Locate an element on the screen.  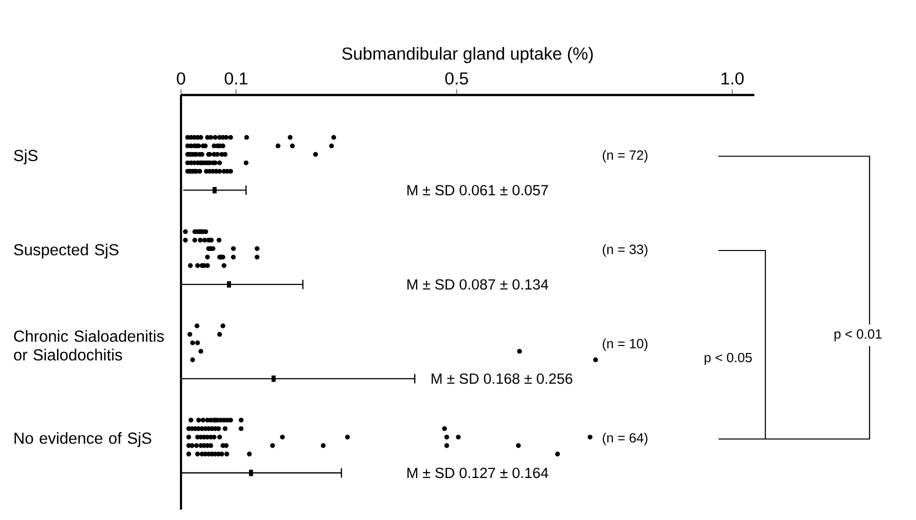
y-tick-label: No evidence of SjS is located at coordinates (83, 440).